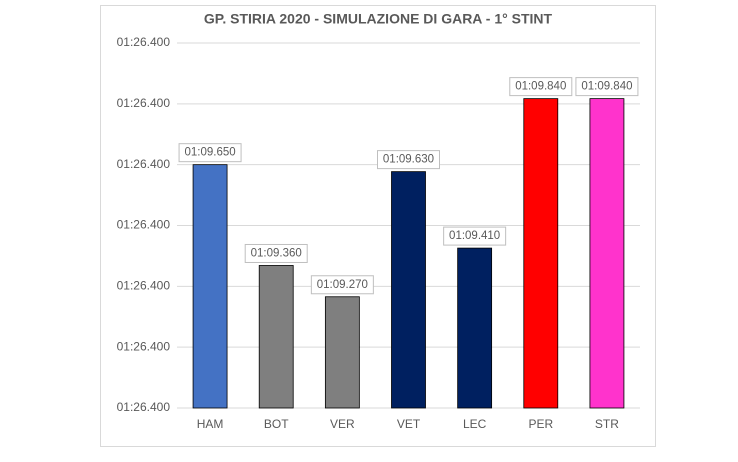  What do you see at coordinates (342, 424) in the screenshot?
I see `x-tick-label: VER` at bounding box center [342, 424].